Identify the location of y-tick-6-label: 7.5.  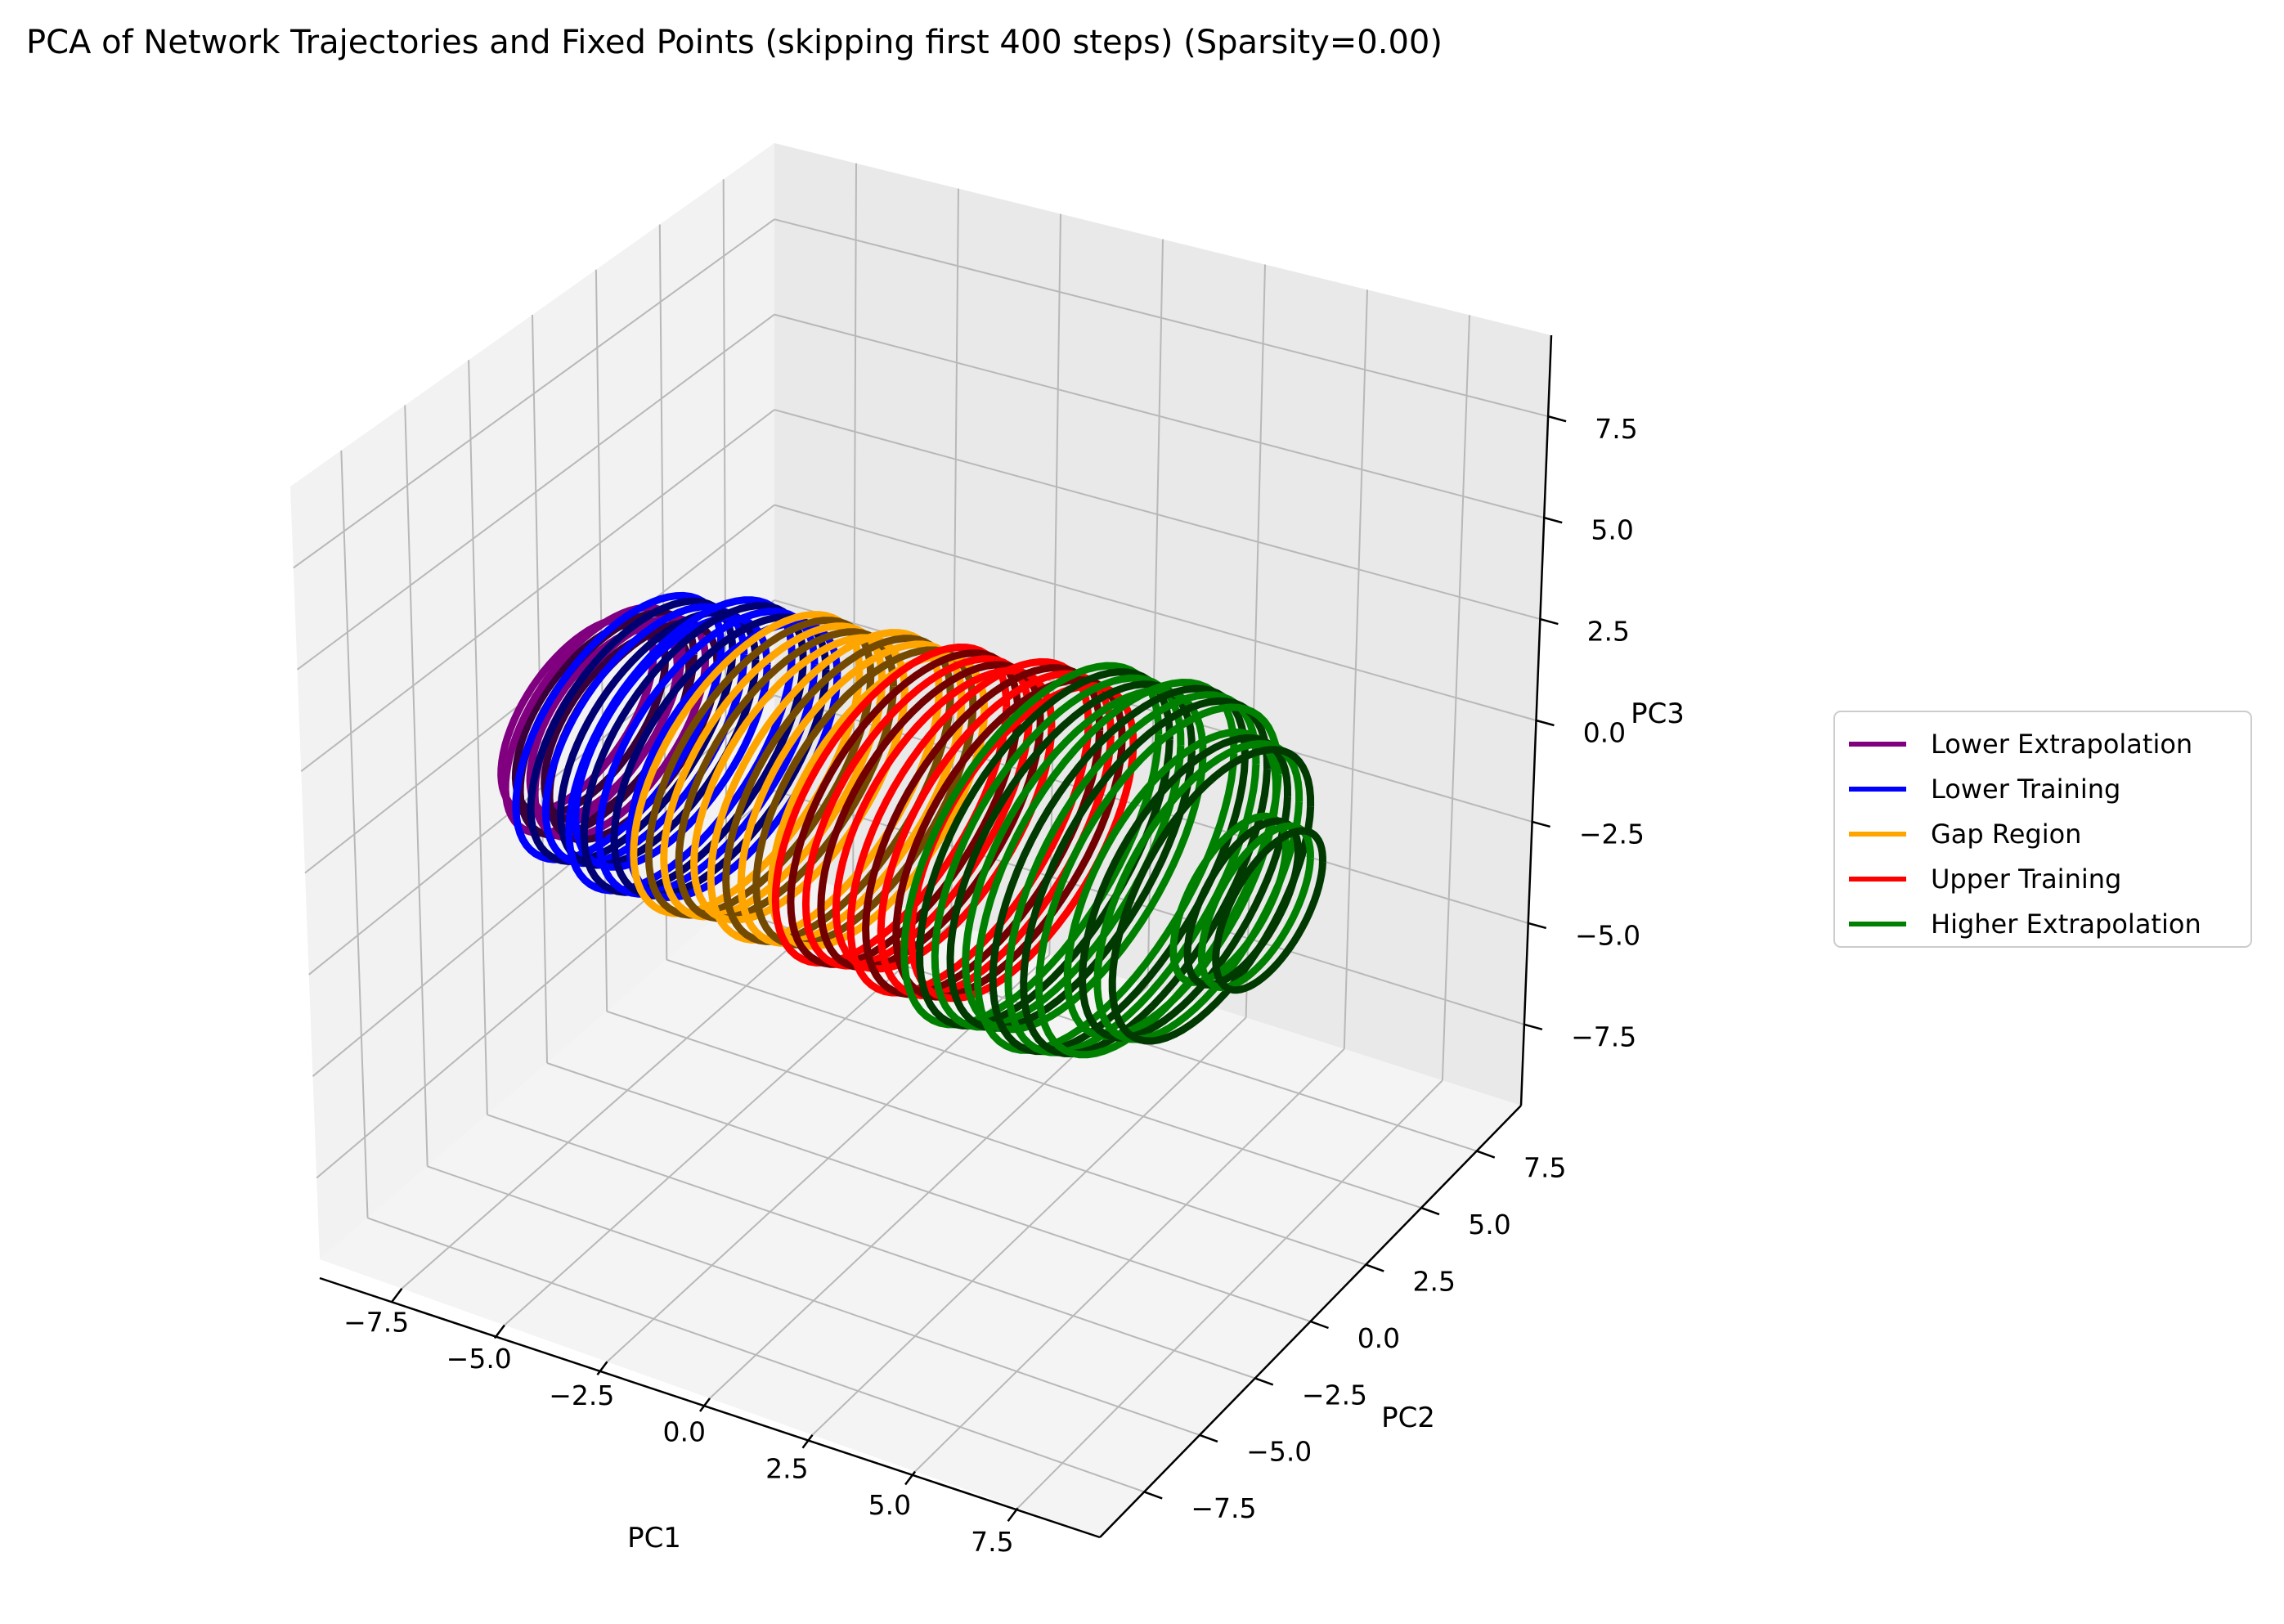
(1544, 1167).